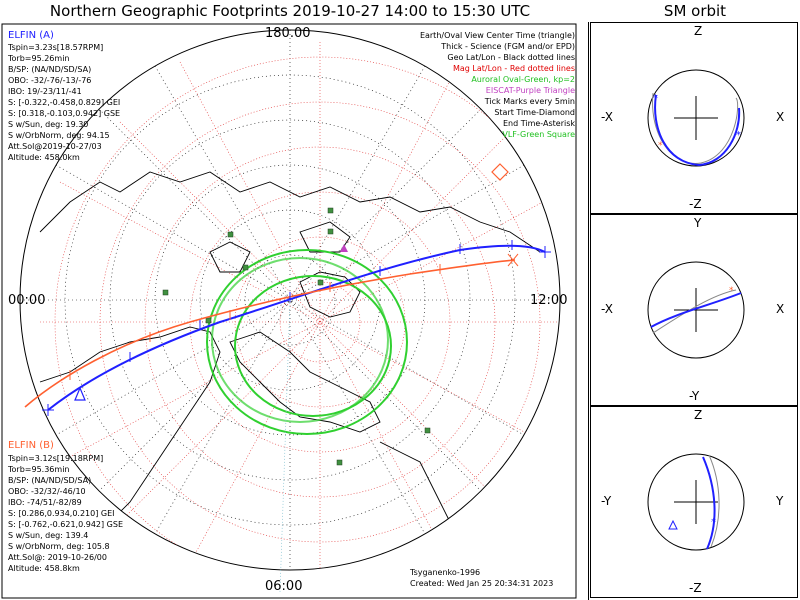 This screenshot has width=800, height=600. What do you see at coordinates (529, 101) in the screenshot?
I see `legend-item: Tick Marks every 5min` at bounding box center [529, 101].